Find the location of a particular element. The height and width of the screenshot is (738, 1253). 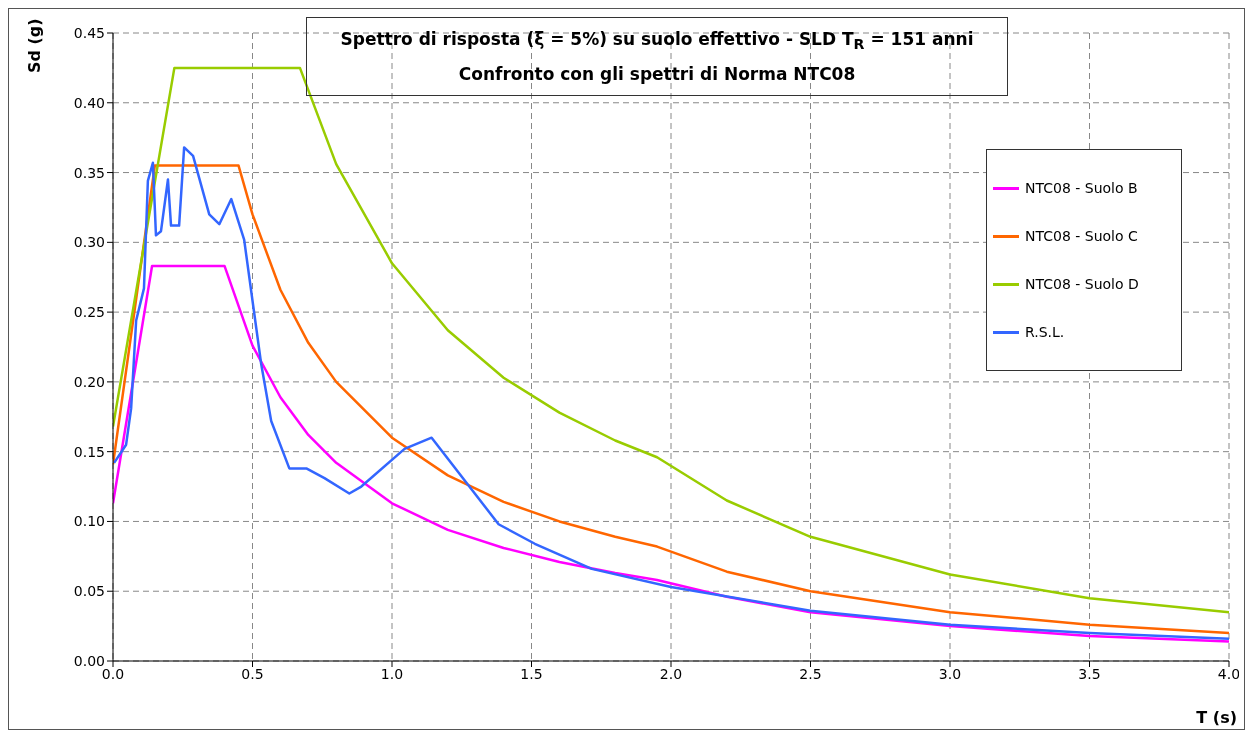

legend-label: NTC08 - Suolo C is located at coordinates (1081, 236).